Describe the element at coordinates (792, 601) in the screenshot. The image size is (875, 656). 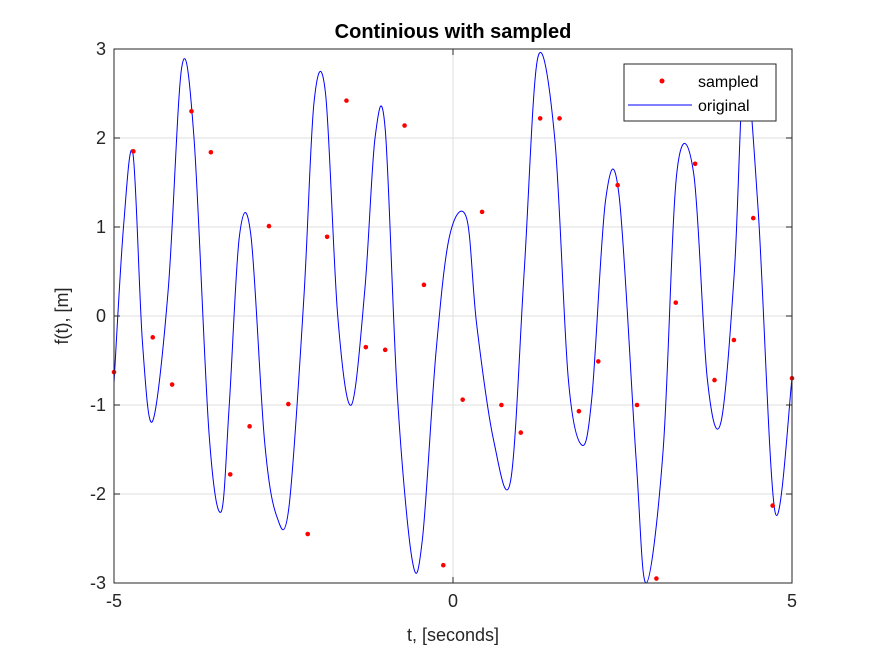
I see `x-tick-label: 5` at that location.